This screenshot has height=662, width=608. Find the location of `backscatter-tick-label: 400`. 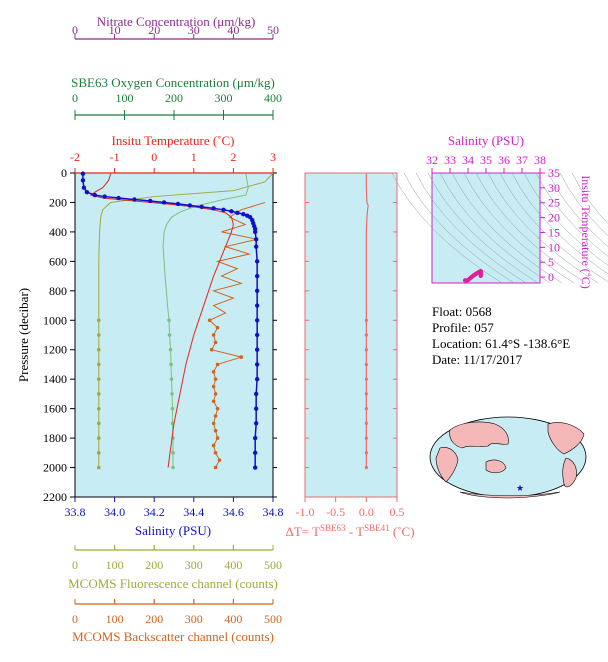

backscatter-tick-label: 400 is located at coordinates (233, 619).